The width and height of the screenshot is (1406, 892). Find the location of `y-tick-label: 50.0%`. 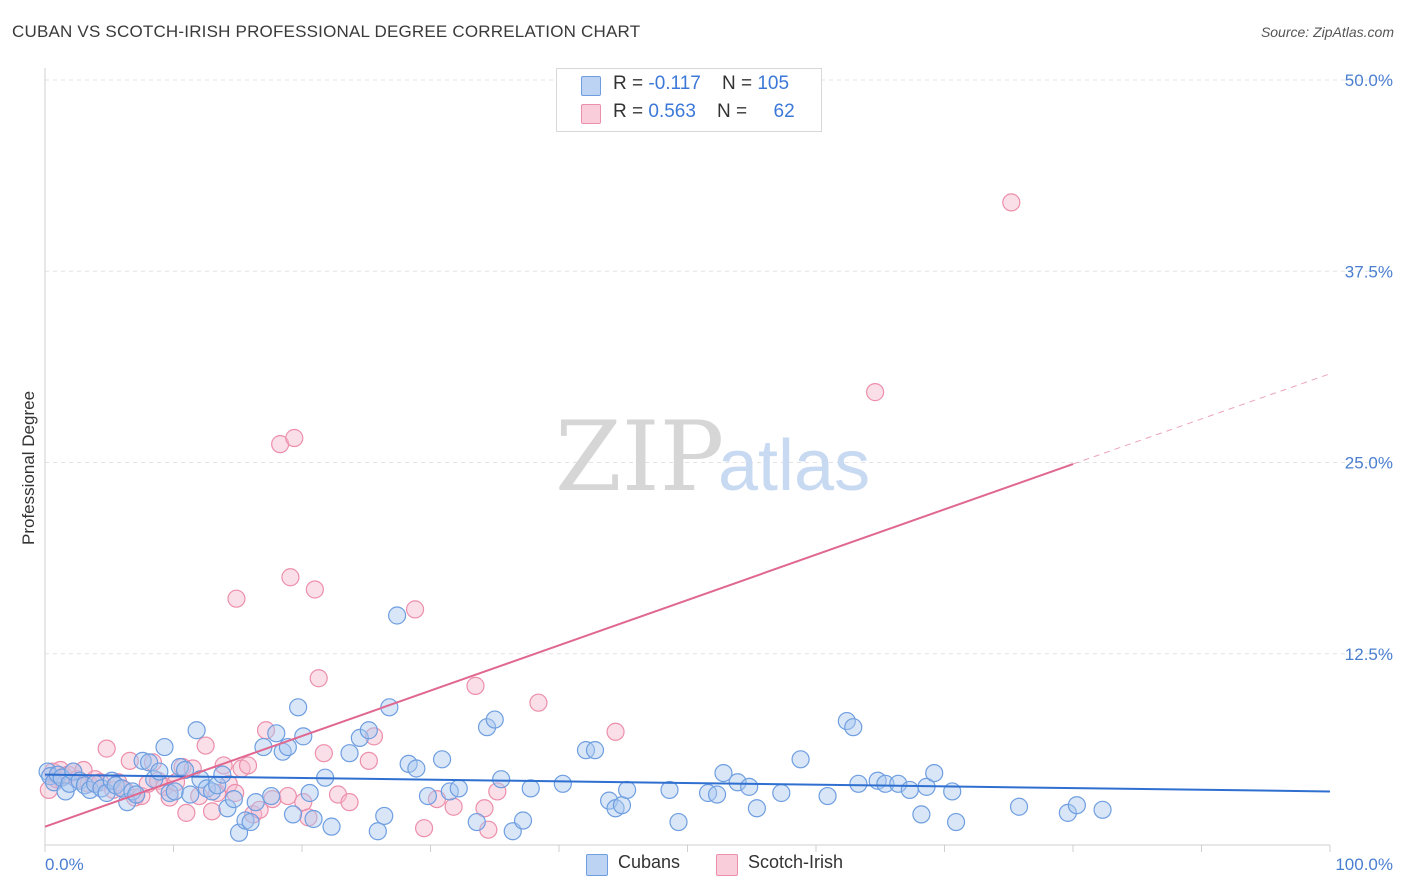

y-tick-label: 50.0% is located at coordinates (1369, 80).